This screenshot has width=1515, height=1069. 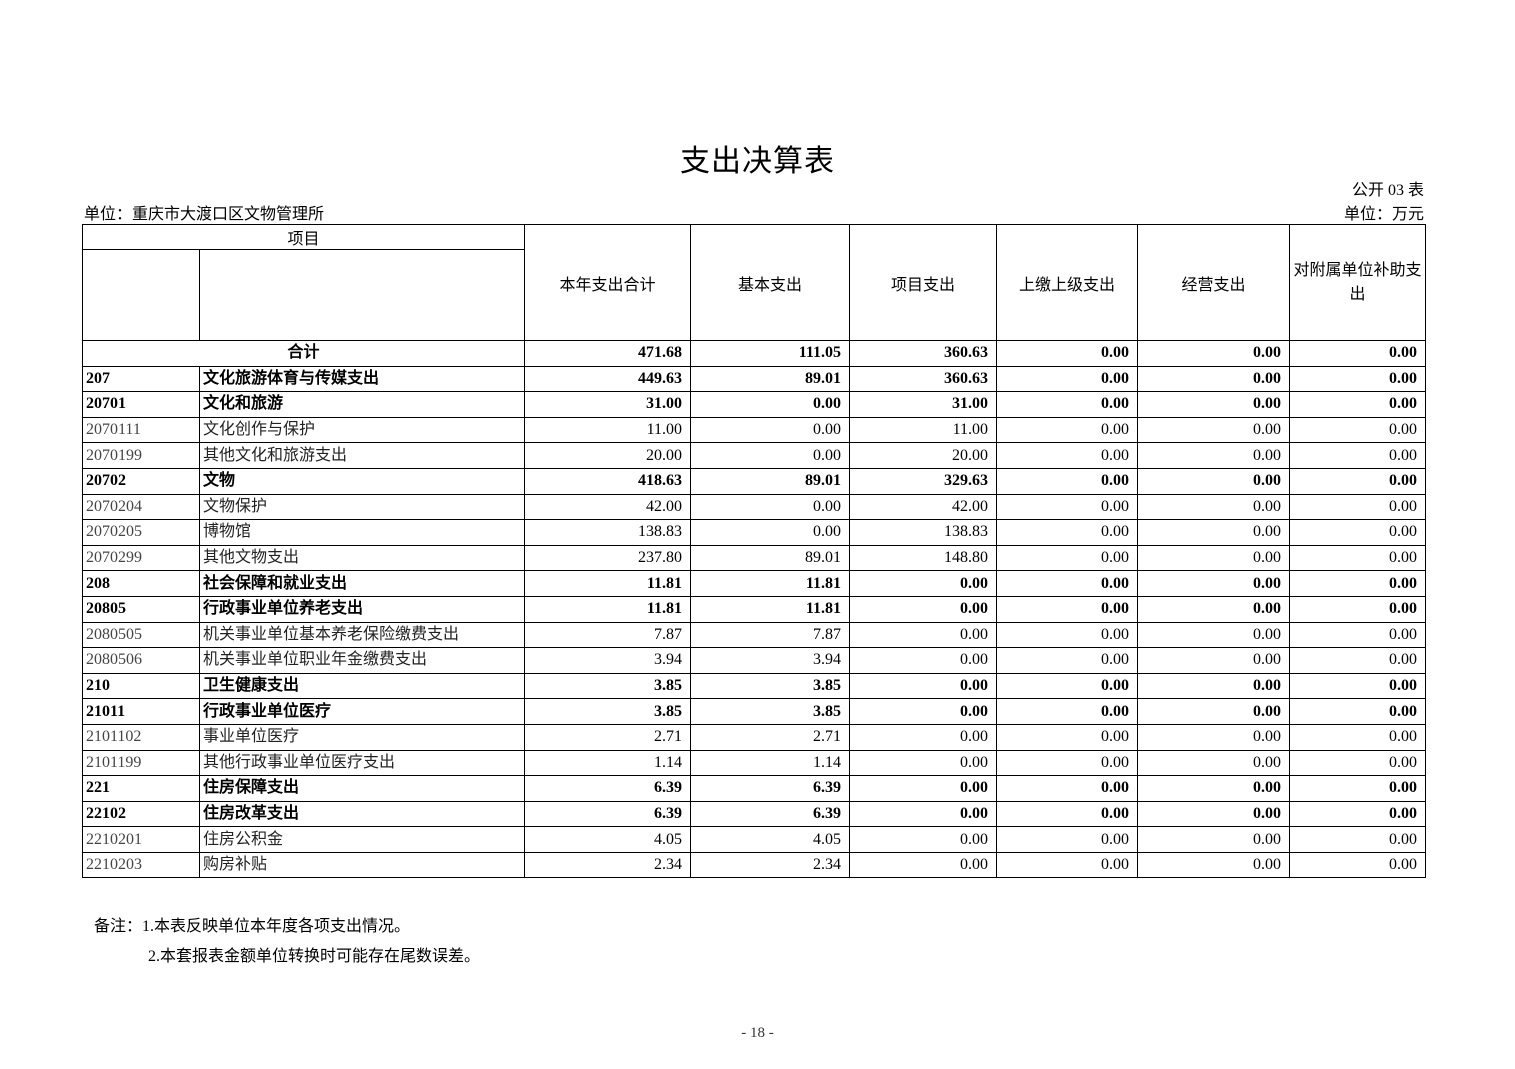 What do you see at coordinates (362, 865) in the screenshot?
I see `row-name: 购房补贴` at bounding box center [362, 865].